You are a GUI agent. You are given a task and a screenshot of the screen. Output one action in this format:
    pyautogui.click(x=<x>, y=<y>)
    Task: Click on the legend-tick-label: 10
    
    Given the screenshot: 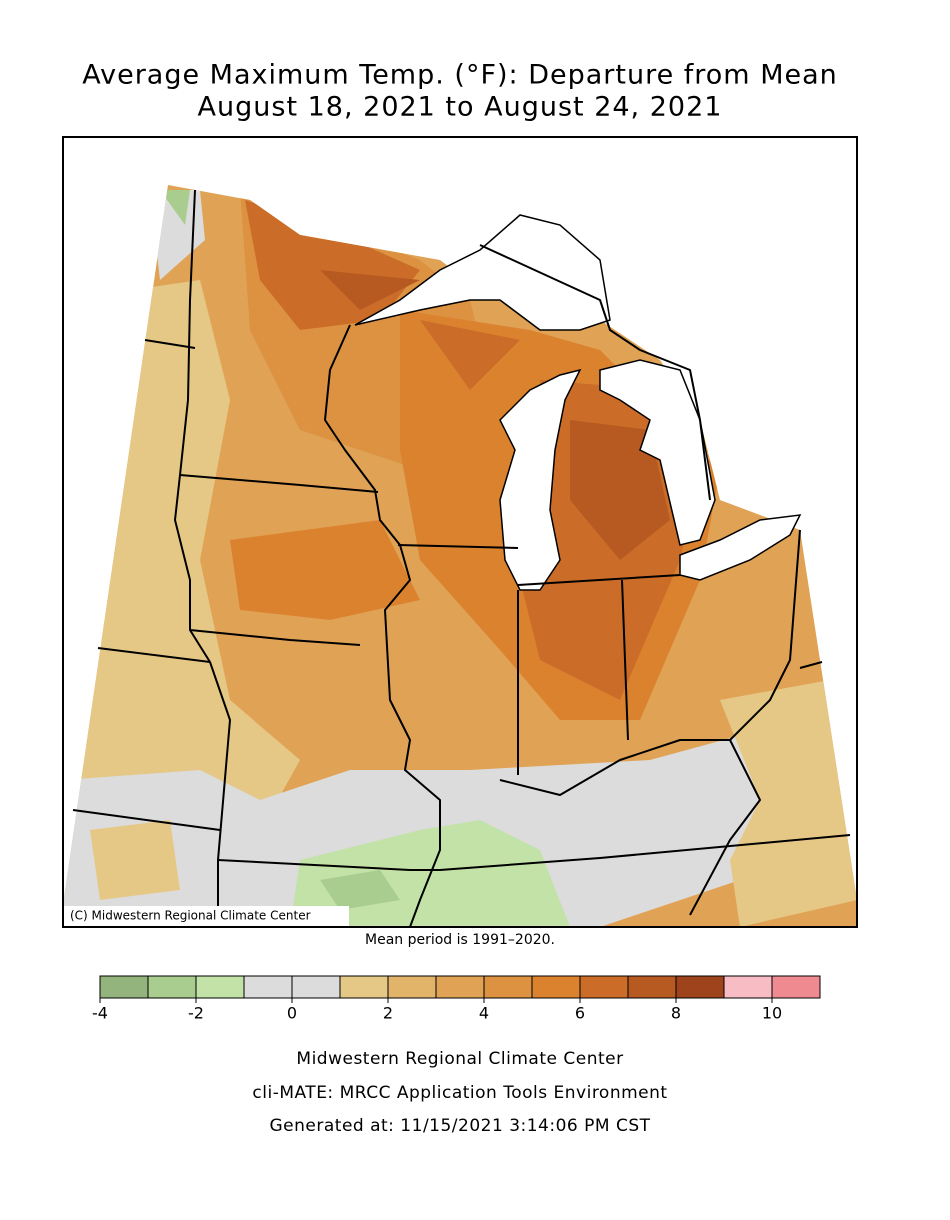 What is the action you would take?
    pyautogui.click(x=772, y=1013)
    